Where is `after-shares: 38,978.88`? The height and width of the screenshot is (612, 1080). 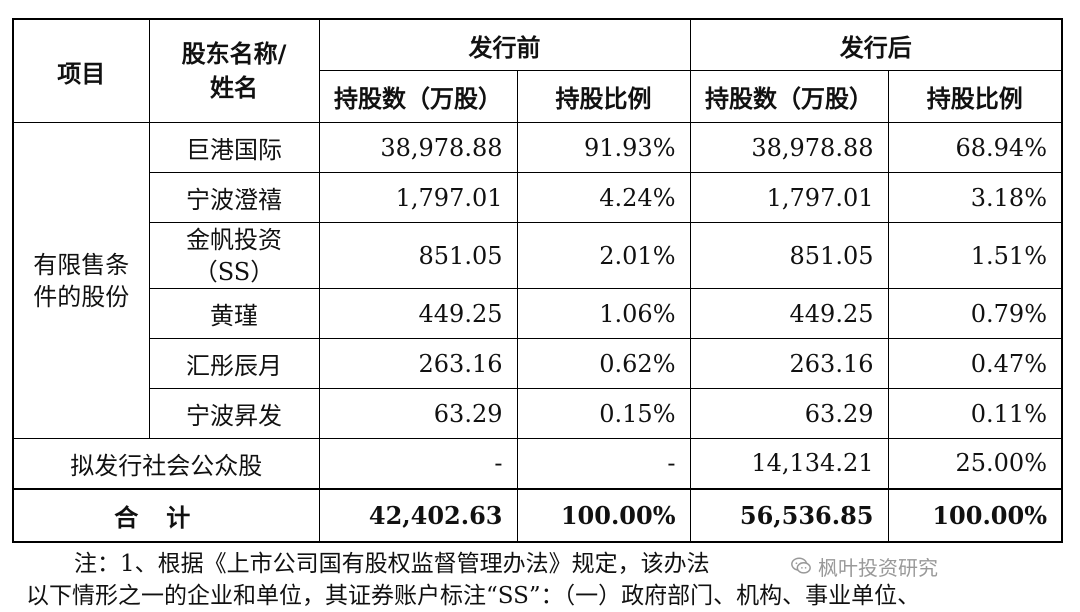 after-shares: 38,978.88 is located at coordinates (789, 147).